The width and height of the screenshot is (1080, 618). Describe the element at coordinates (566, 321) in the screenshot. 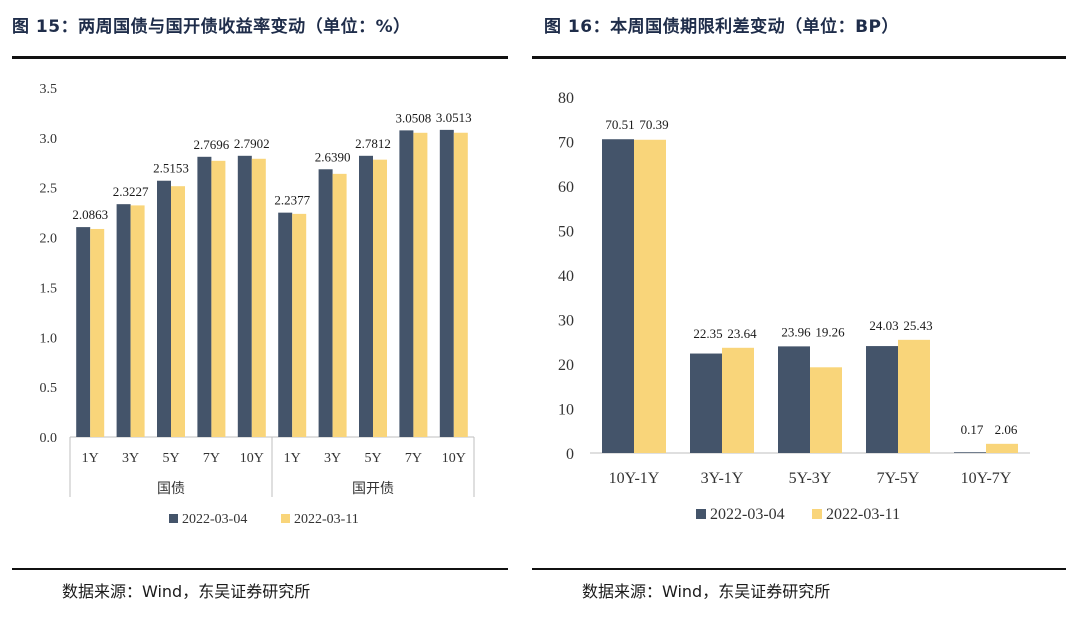

I see `y-tick-label: 30` at that location.